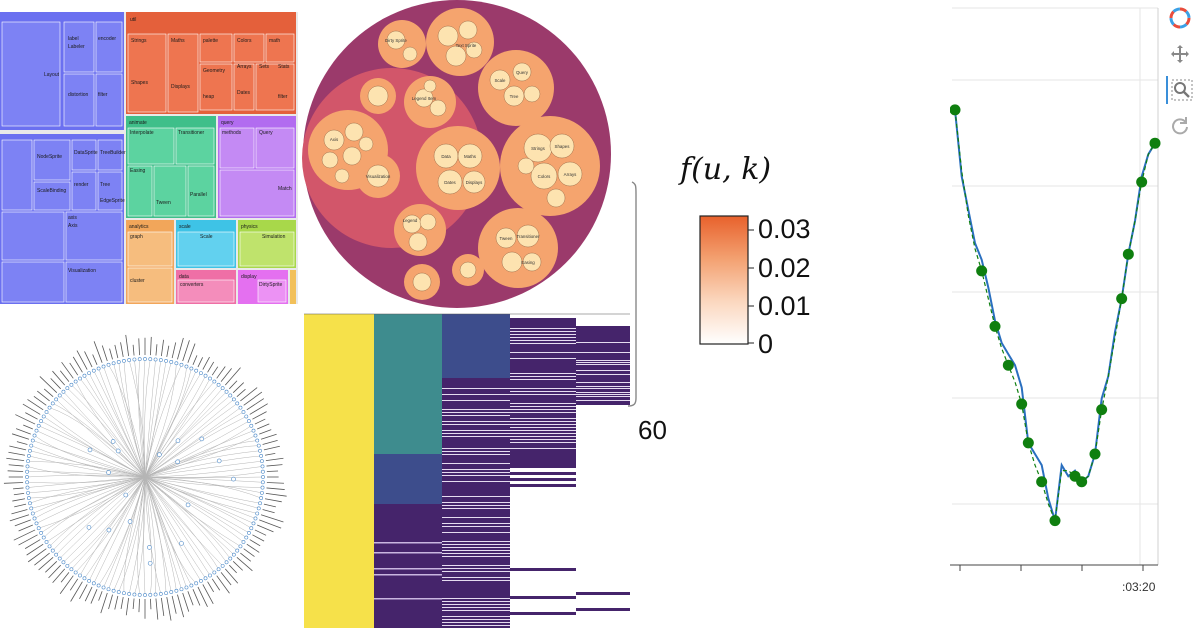 This screenshot has width=1200, height=630. What do you see at coordinates (198, 195) in the screenshot?
I see `svg-text: Parallel` at bounding box center [198, 195].